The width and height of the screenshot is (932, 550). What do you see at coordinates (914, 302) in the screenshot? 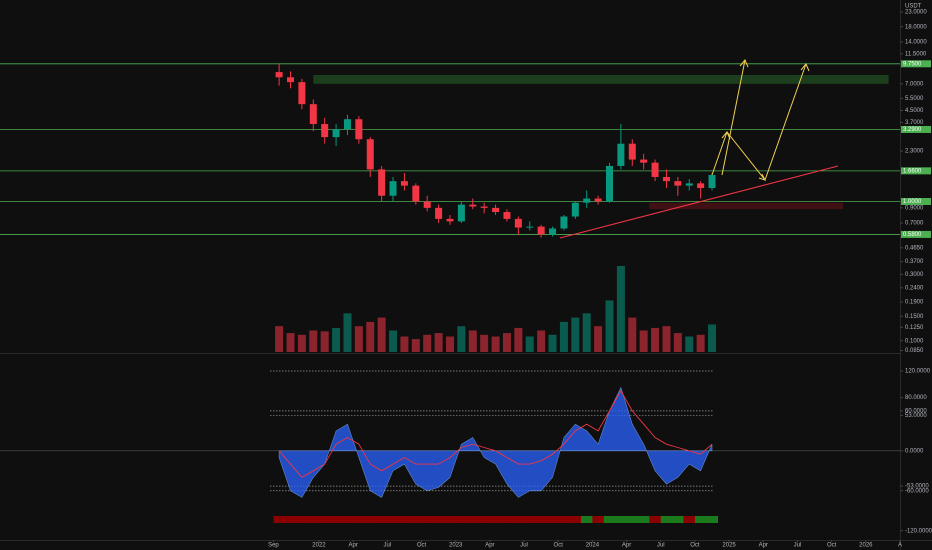
I see `y-tick-label: 0.1900` at bounding box center [914, 302].